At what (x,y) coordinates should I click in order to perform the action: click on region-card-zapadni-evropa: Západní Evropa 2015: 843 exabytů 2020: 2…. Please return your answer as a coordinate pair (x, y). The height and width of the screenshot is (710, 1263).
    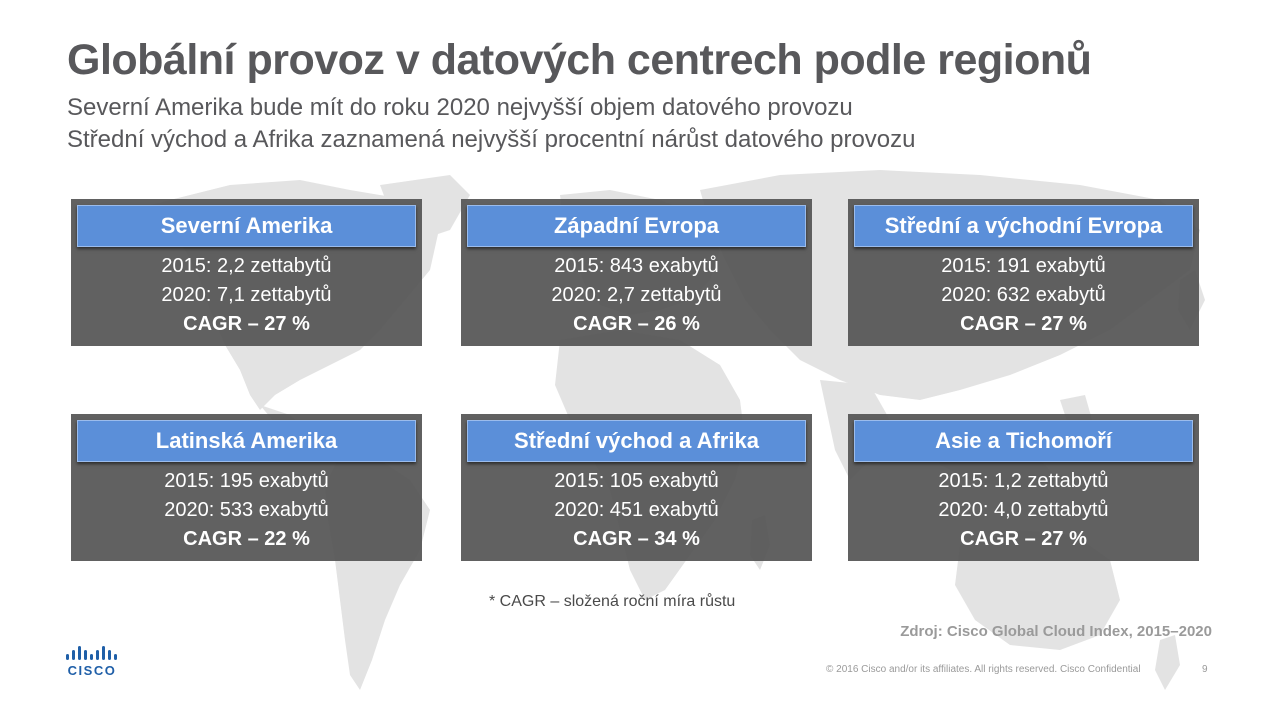
    Looking at the image, I should click on (636, 272).